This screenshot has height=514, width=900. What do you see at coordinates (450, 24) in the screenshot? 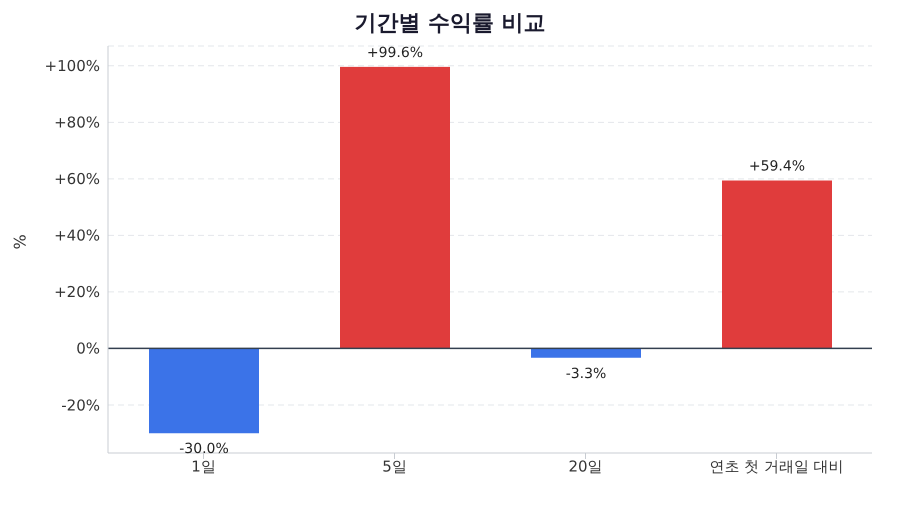
I see `chart-title: 기간별 수익률 비교` at bounding box center [450, 24].